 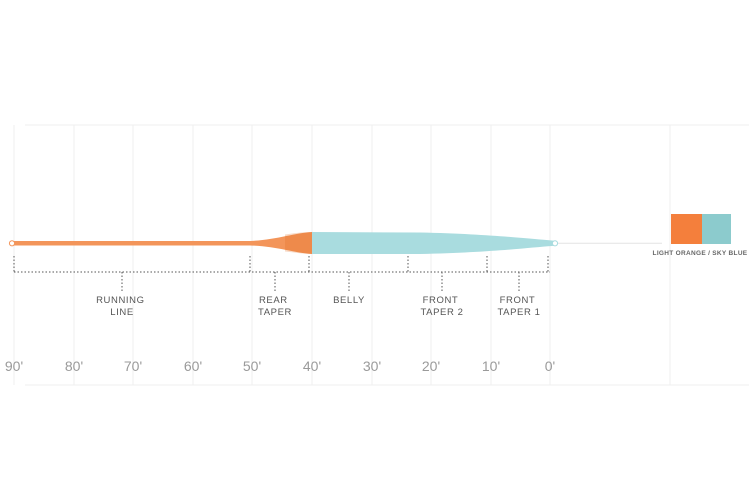 I want to click on distance-tick-label: 60', so click(x=193, y=366).